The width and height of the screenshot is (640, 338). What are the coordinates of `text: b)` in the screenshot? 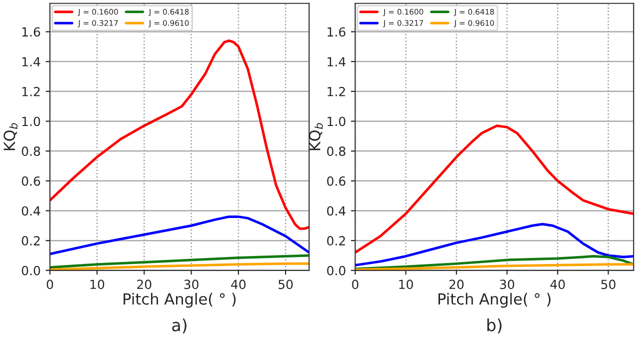 It's located at (494, 326).